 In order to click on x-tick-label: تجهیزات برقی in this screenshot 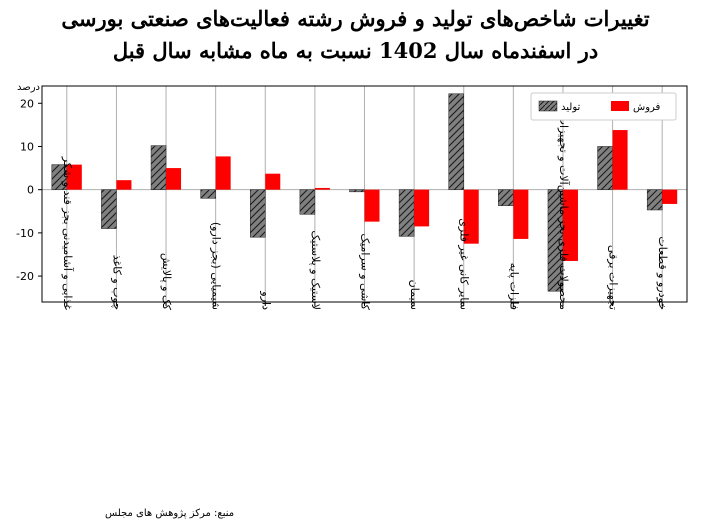, I will do `click(613, 277)`.